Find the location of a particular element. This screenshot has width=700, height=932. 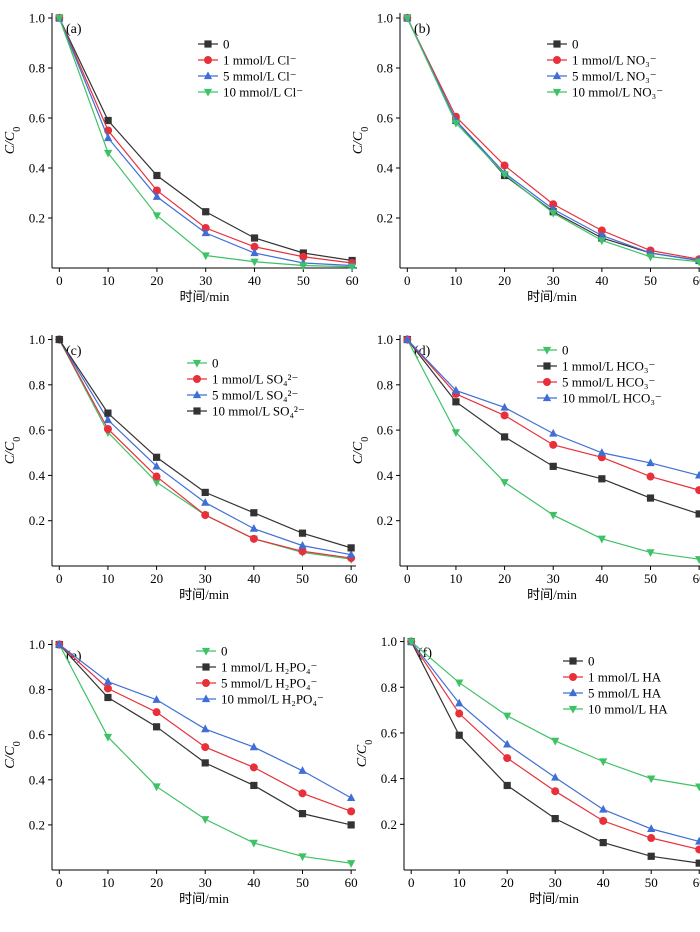

series-line is located at coordinates (553, 407).